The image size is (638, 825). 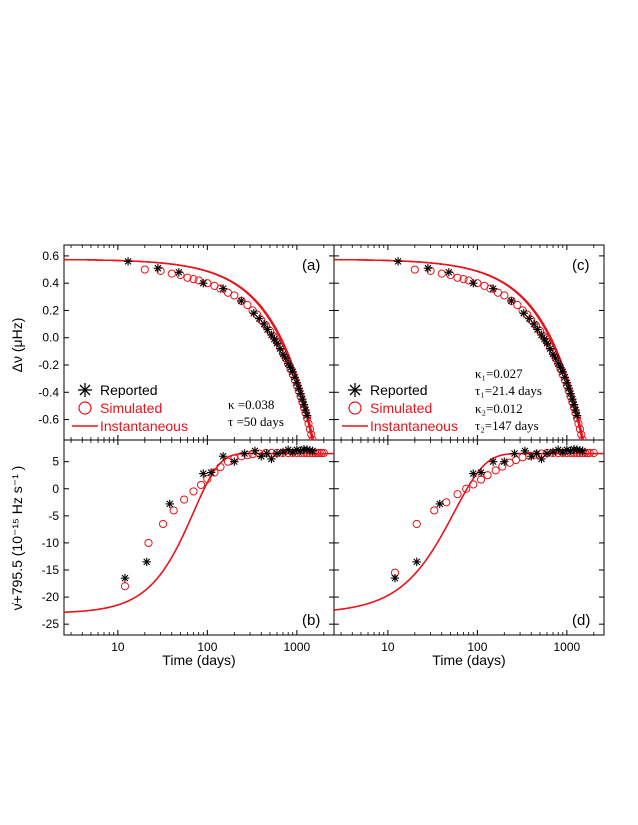 I want to click on x-axis-title-left: Time (days), so click(x=198, y=660).